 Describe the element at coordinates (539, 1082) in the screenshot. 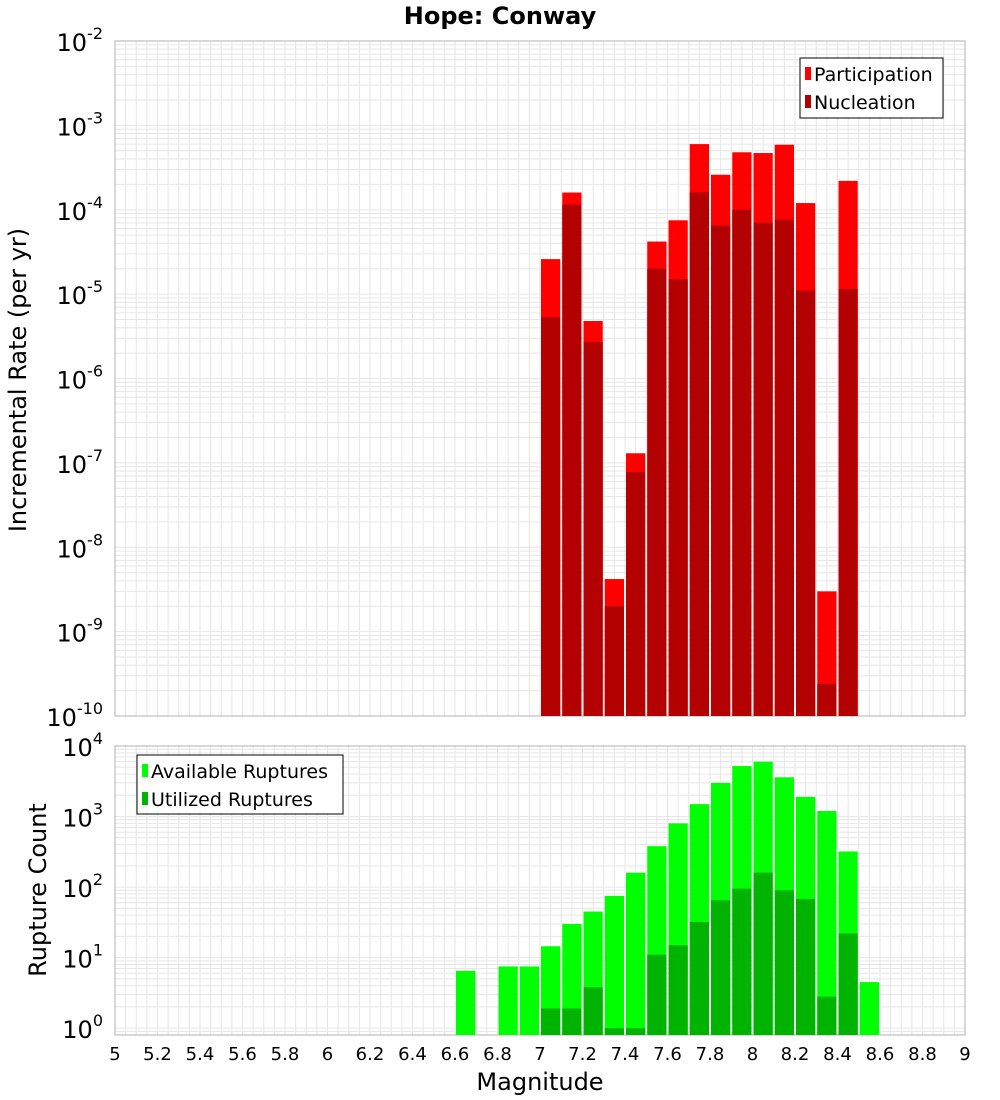

I see `x-axis-label: Magnitude` at that location.